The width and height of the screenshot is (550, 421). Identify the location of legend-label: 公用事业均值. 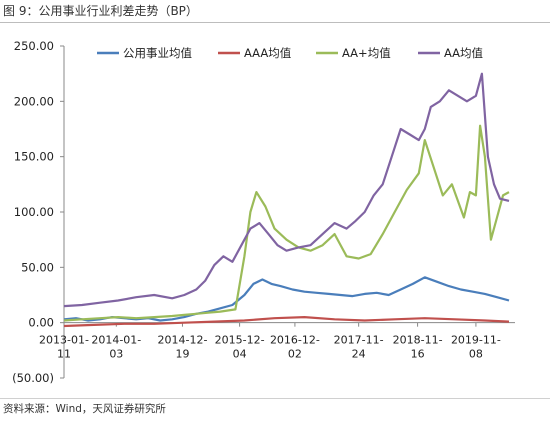
(157, 53).